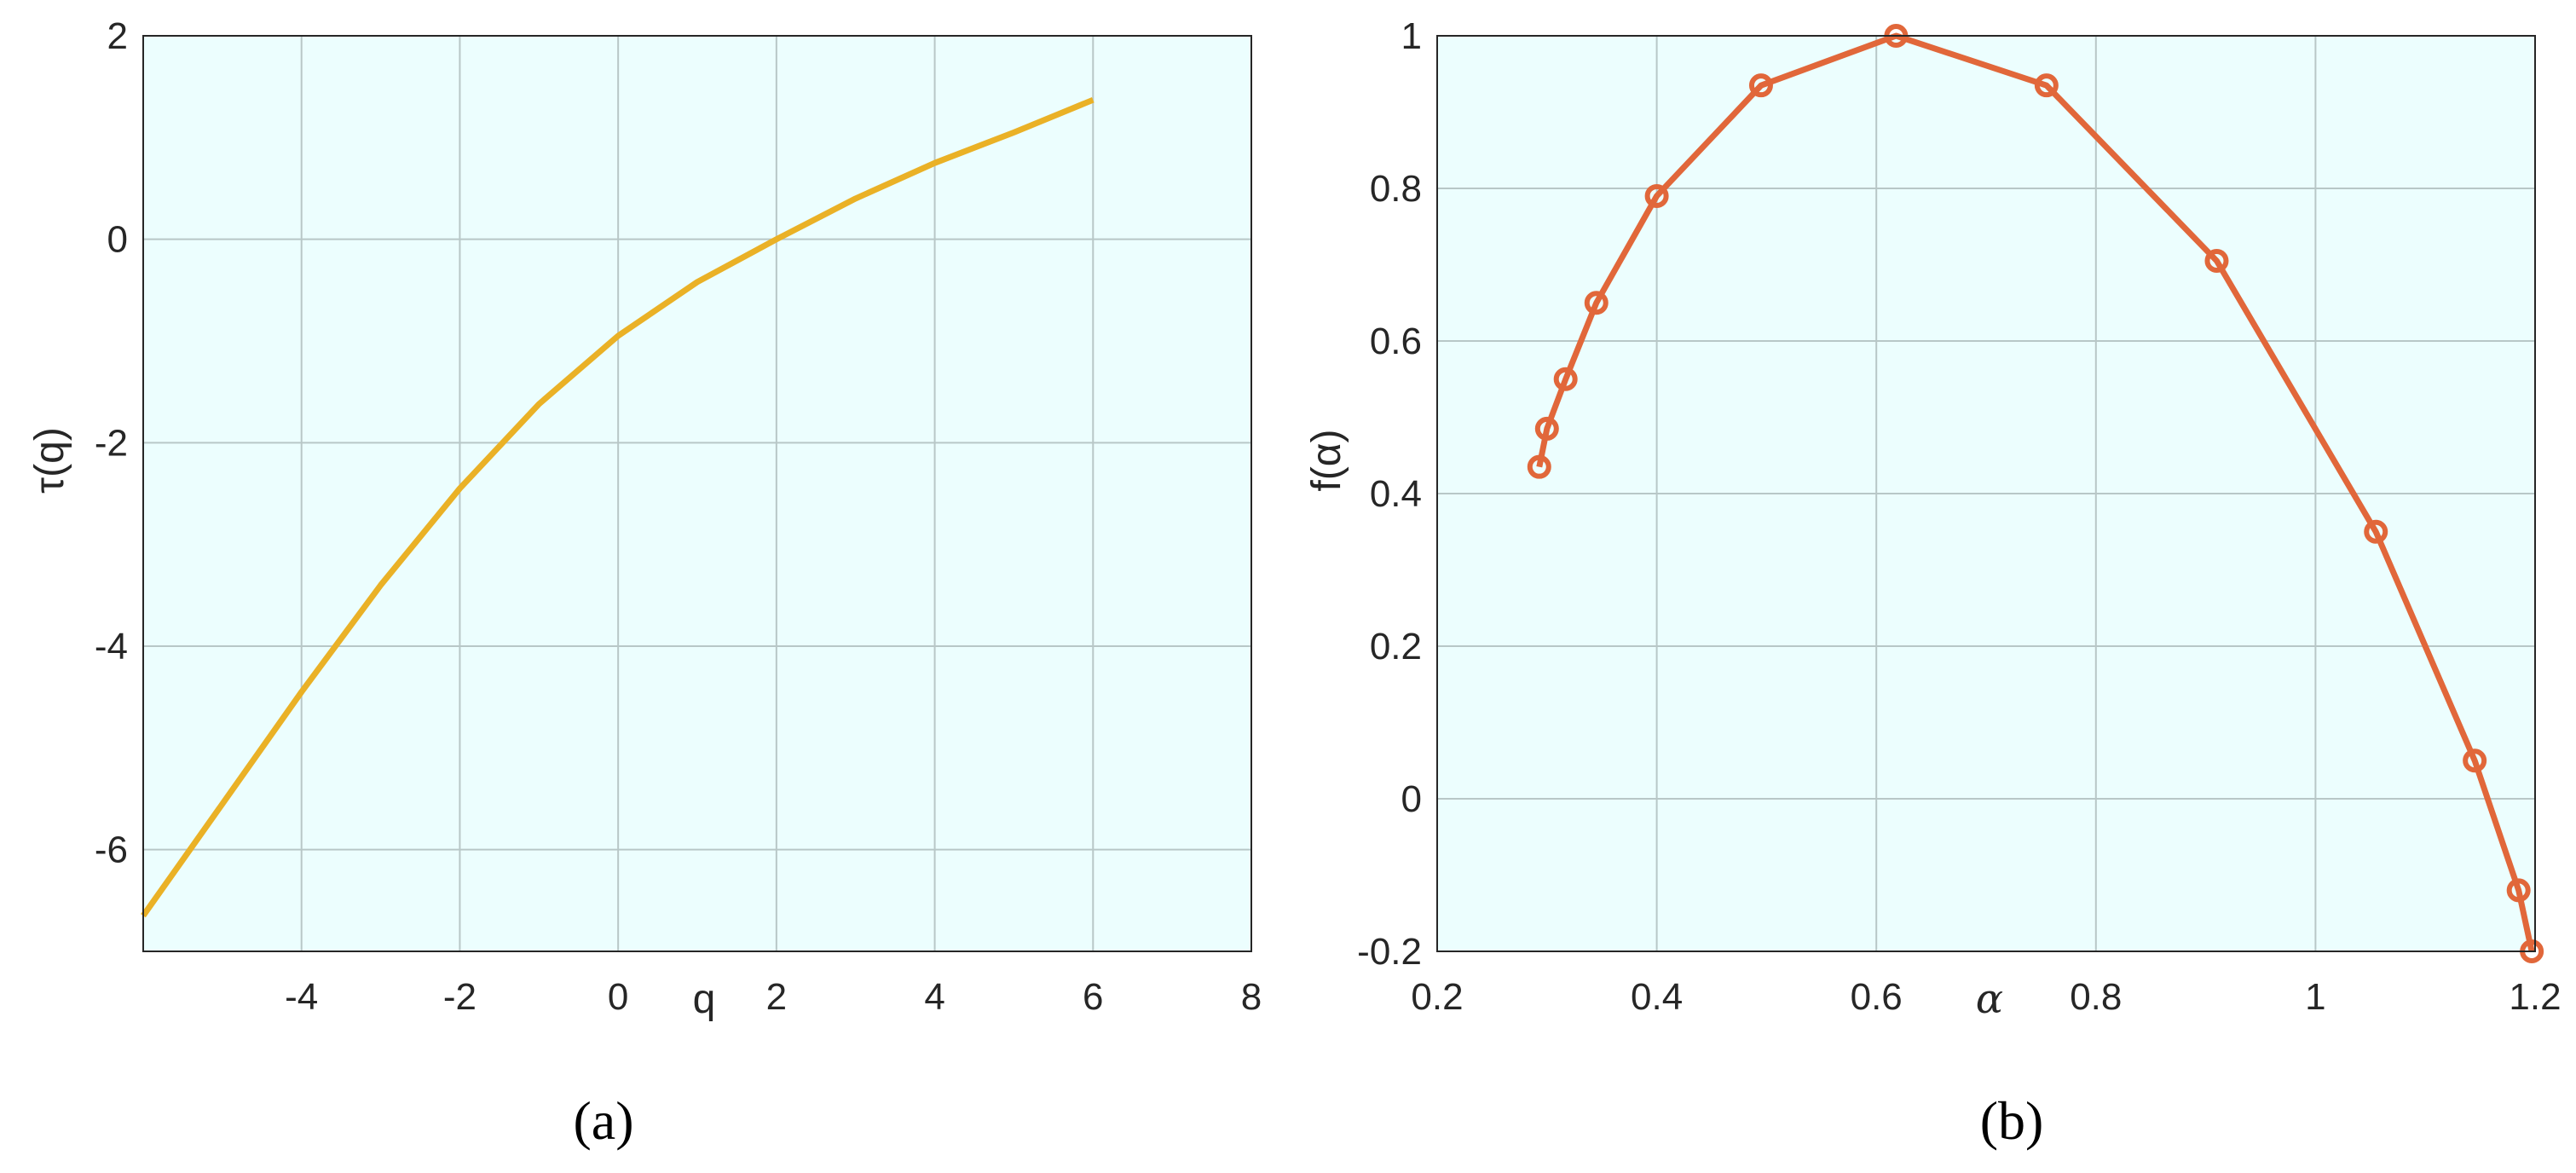 Image resolution: width=2576 pixels, height=1173 pixels. I want to click on y-axis-label-a: τ(q), so click(49, 460).